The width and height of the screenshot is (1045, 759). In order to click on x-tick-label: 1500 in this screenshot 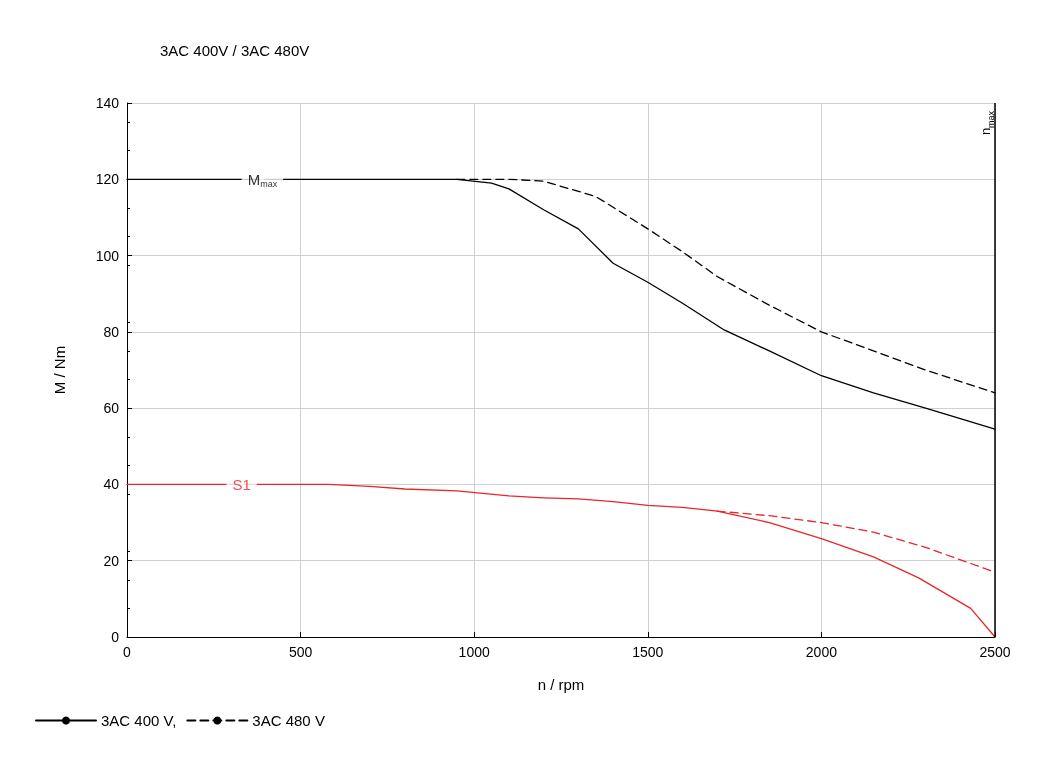, I will do `click(648, 652)`.